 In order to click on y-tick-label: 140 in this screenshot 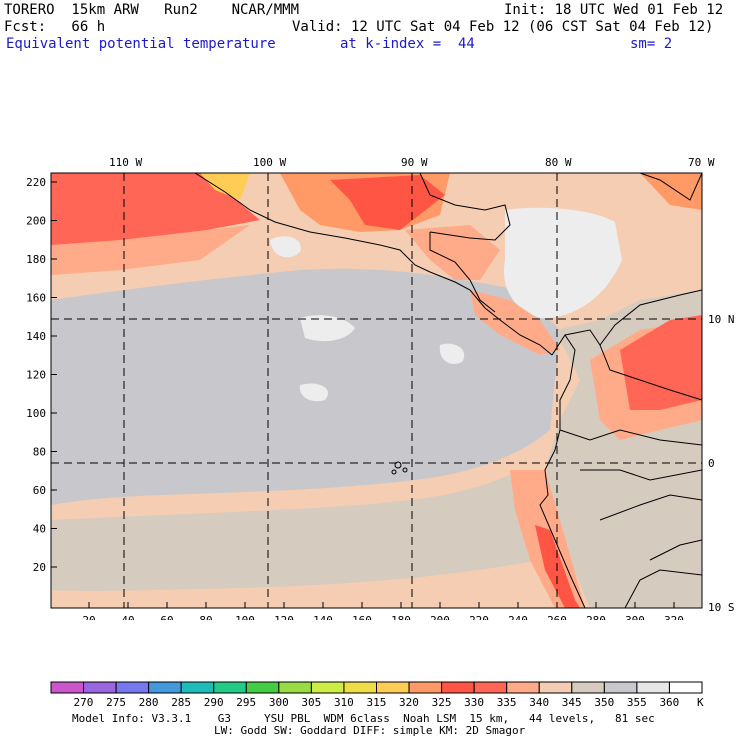, I will do `click(36, 336)`.